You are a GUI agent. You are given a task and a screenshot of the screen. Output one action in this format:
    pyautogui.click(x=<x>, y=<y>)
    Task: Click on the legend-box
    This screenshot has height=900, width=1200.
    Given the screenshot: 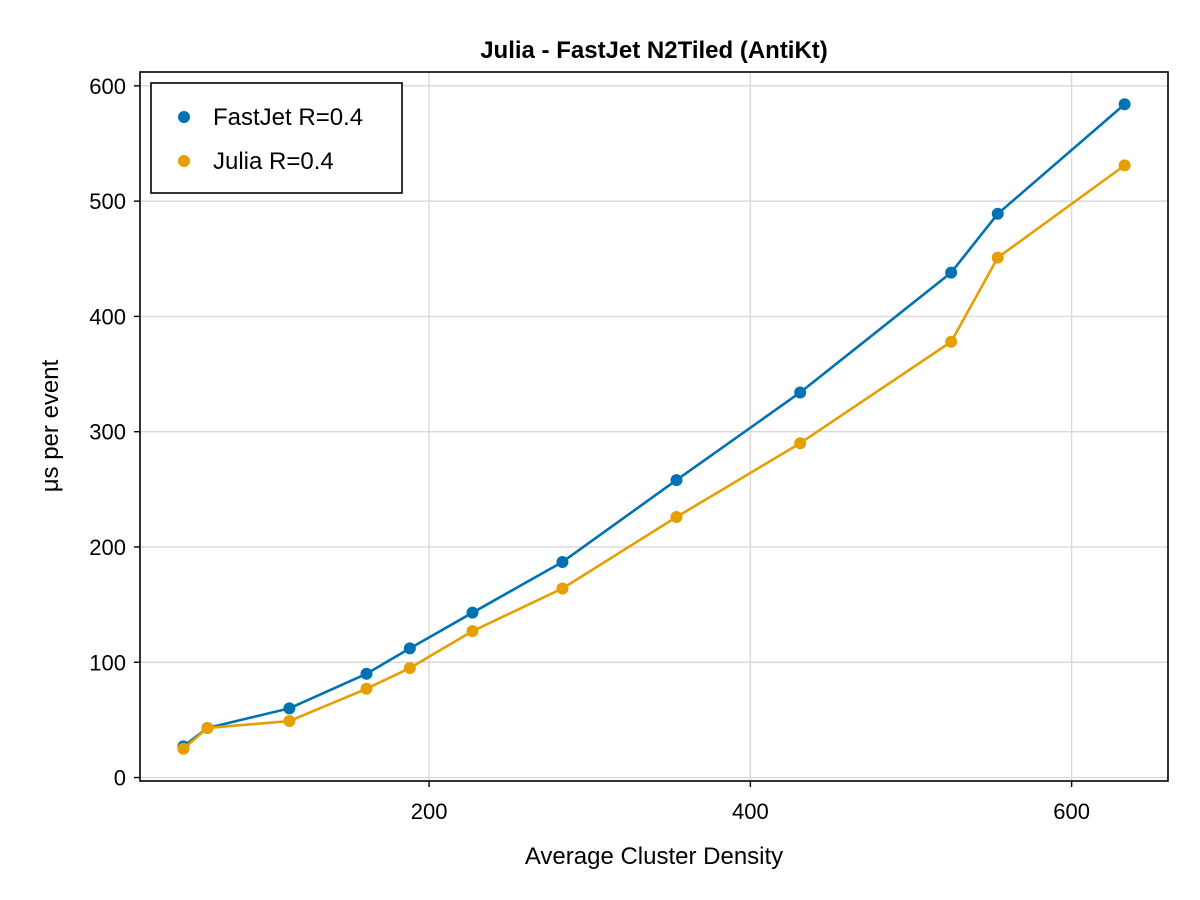 What is the action you would take?
    pyautogui.click(x=276, y=138)
    